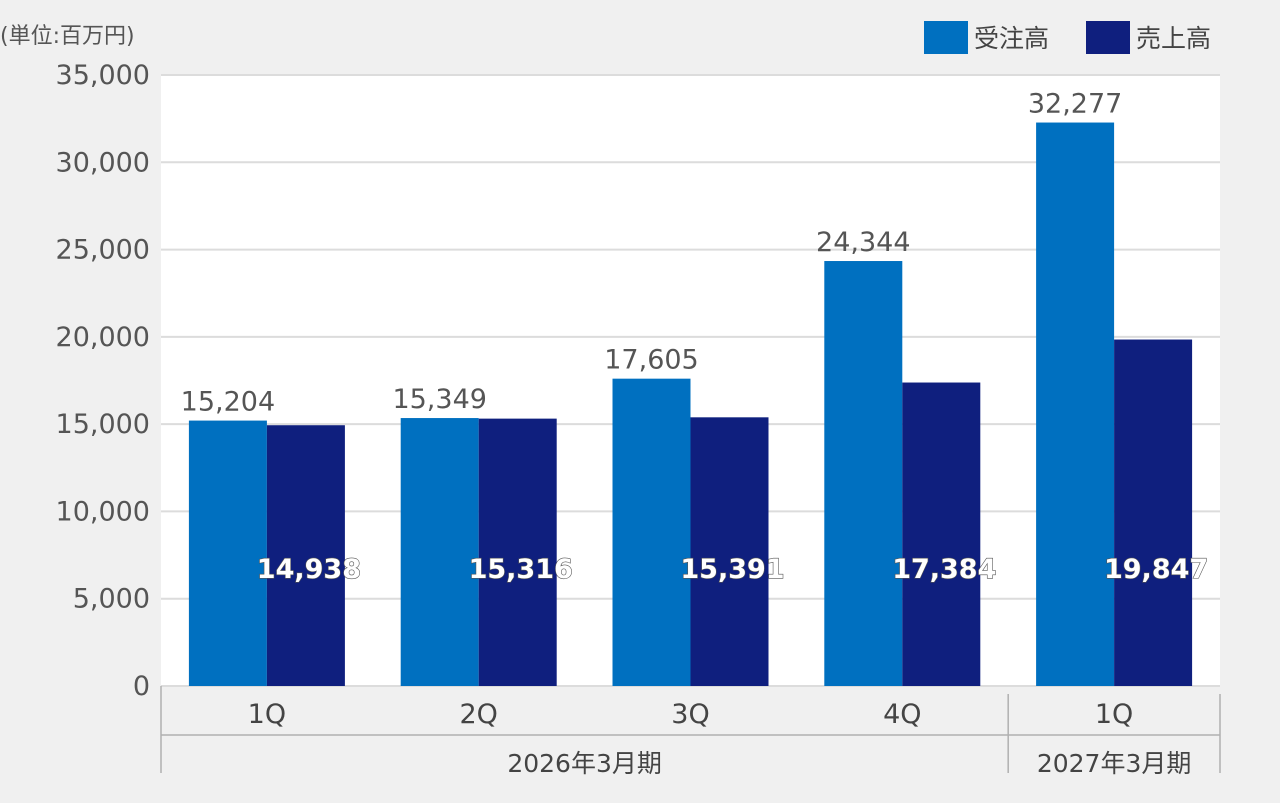 This screenshot has width=1280, height=803. Describe the element at coordinates (103, 424) in the screenshot. I see `y-tick-label: 15,000` at that location.